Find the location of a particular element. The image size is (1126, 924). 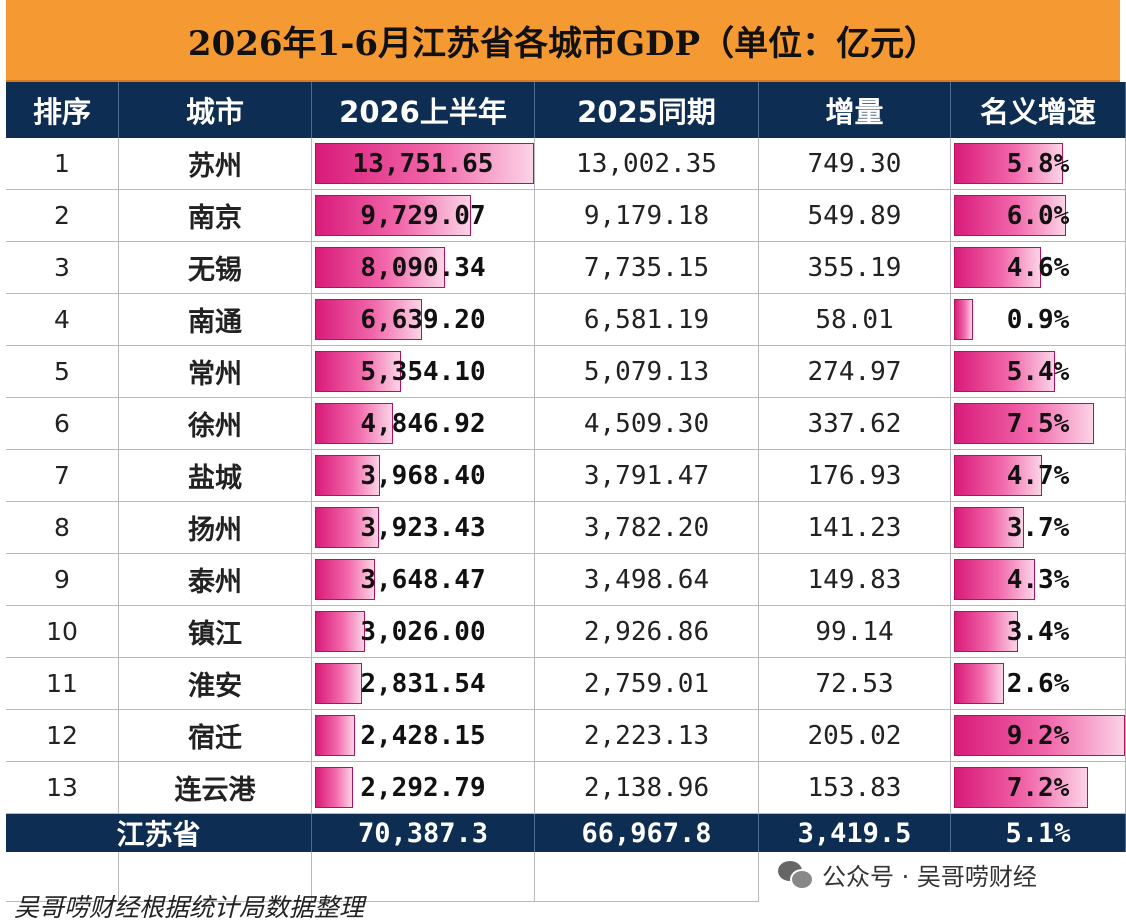

gdp-2026-cell: 3,026.00 is located at coordinates (423, 632).